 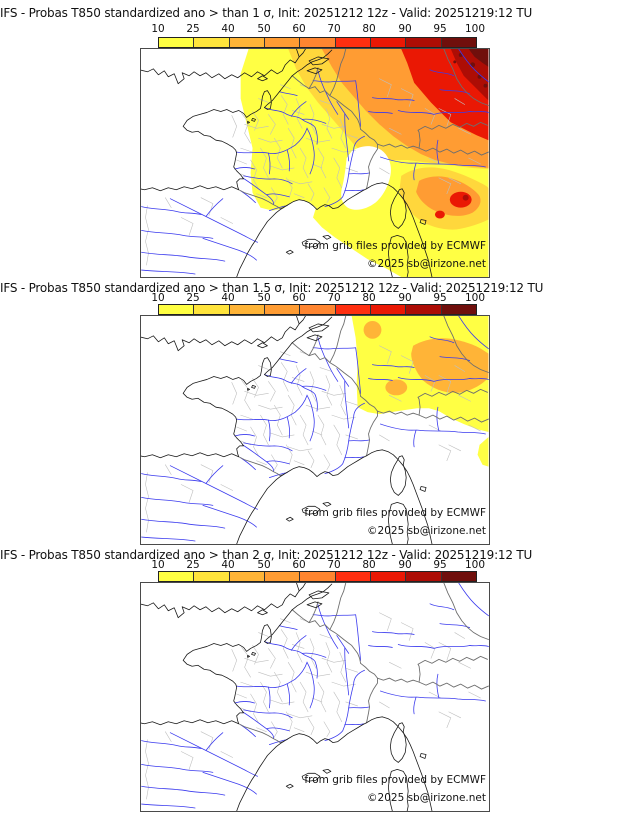 What do you see at coordinates (439, 214) in the screenshot?
I see `prob-italy-red-small` at bounding box center [439, 214].